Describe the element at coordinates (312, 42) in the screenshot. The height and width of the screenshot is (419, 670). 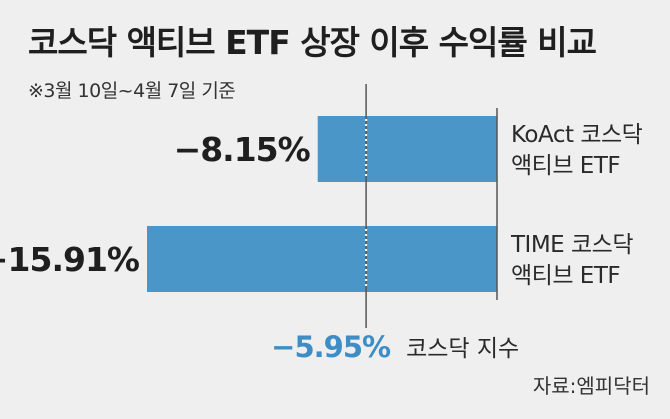
I see `chart-title: 코스닥 액티브 ETF 상장 이후 수익률 비교` at that location.